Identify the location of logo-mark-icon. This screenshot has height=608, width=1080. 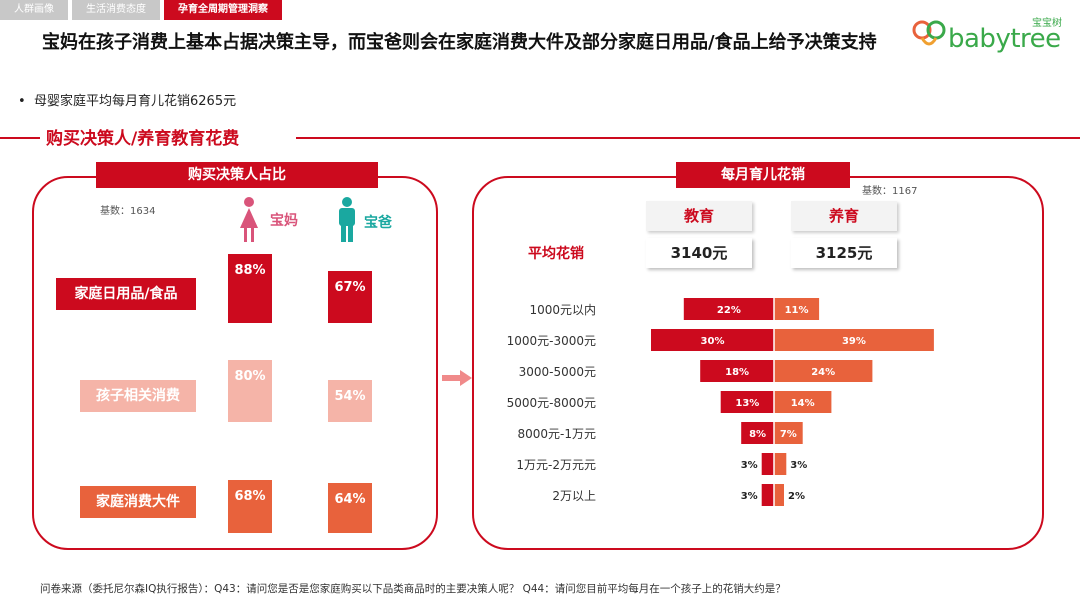
(929, 33).